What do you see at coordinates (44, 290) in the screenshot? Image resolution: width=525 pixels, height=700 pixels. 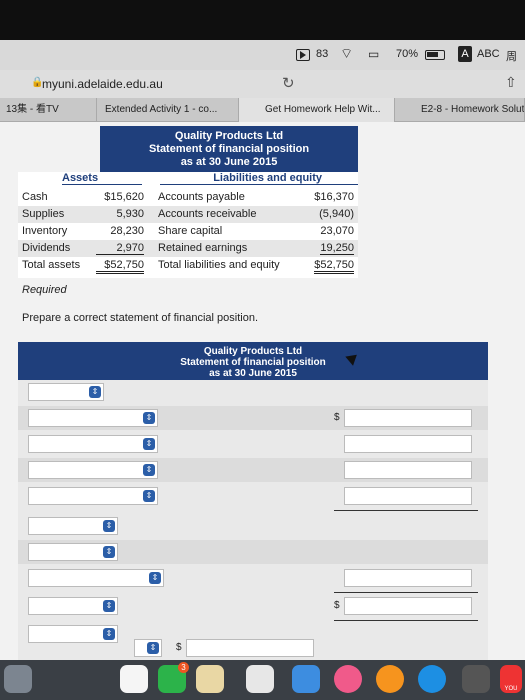 I see `required-label: Required` at bounding box center [44, 290].